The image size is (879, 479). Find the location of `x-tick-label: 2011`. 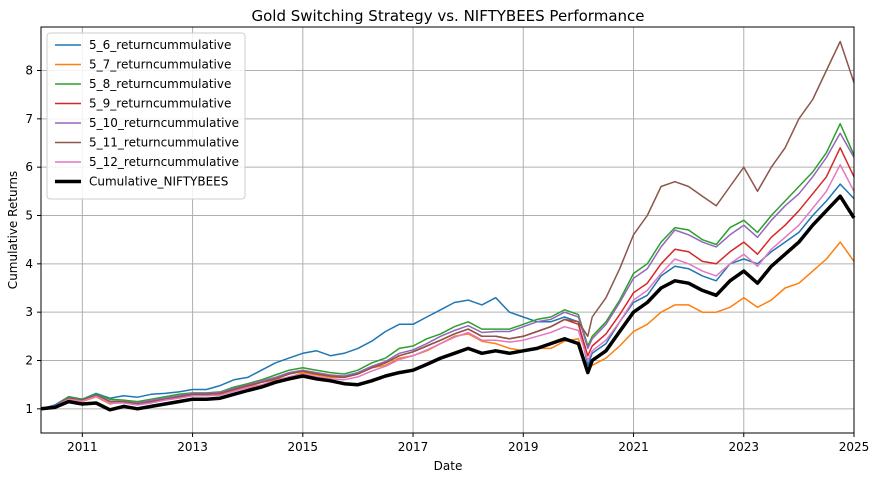

x-tick-label: 2011 is located at coordinates (82, 447).